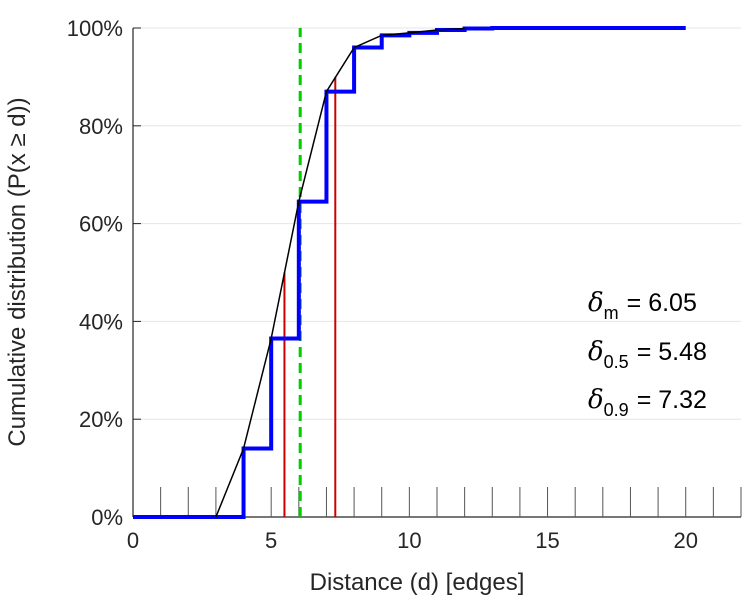  I want to click on y-tick-label: 100%, so click(95, 28).